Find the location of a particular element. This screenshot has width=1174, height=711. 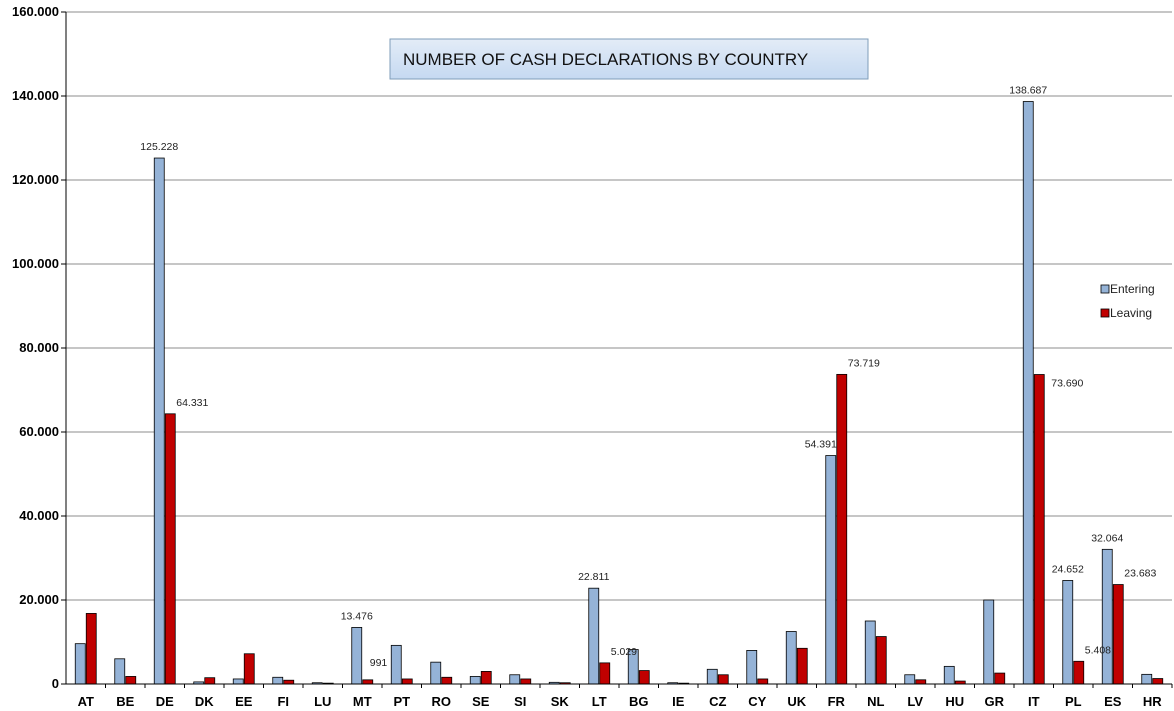

x-tick-label: MT is located at coordinates (362, 701).